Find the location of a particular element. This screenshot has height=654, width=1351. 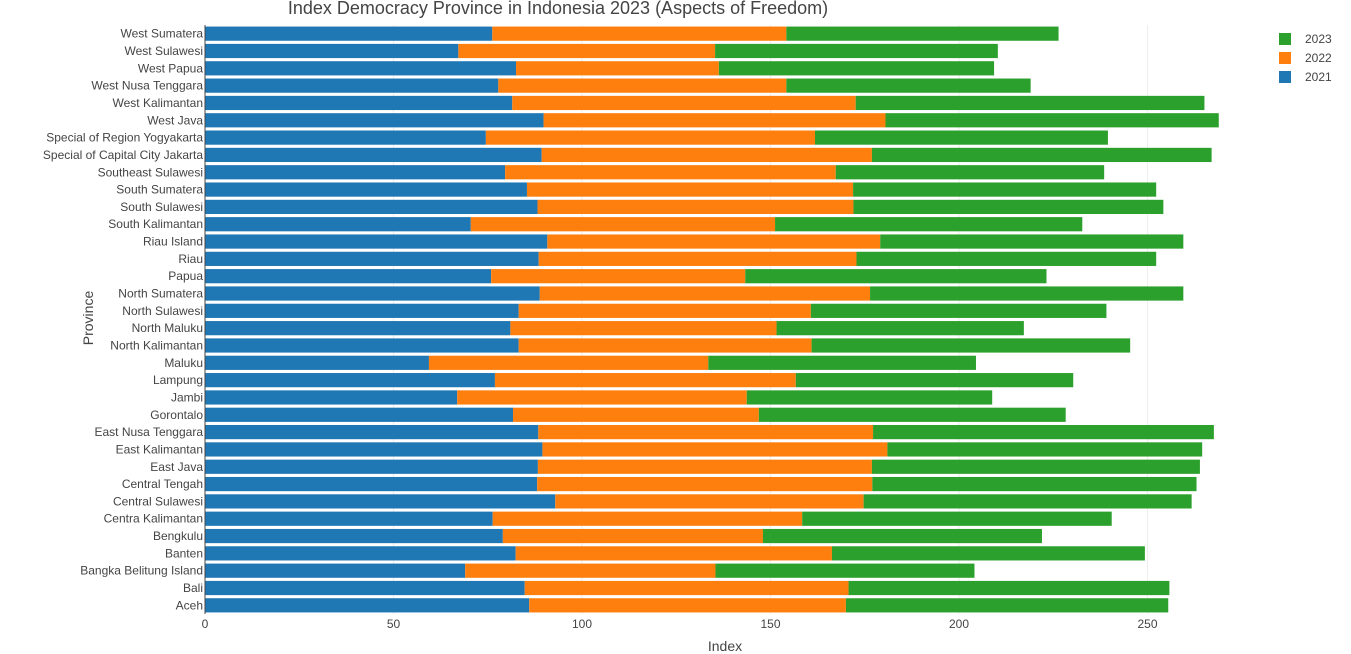

bar-2022-north-maluku is located at coordinates (643, 328).